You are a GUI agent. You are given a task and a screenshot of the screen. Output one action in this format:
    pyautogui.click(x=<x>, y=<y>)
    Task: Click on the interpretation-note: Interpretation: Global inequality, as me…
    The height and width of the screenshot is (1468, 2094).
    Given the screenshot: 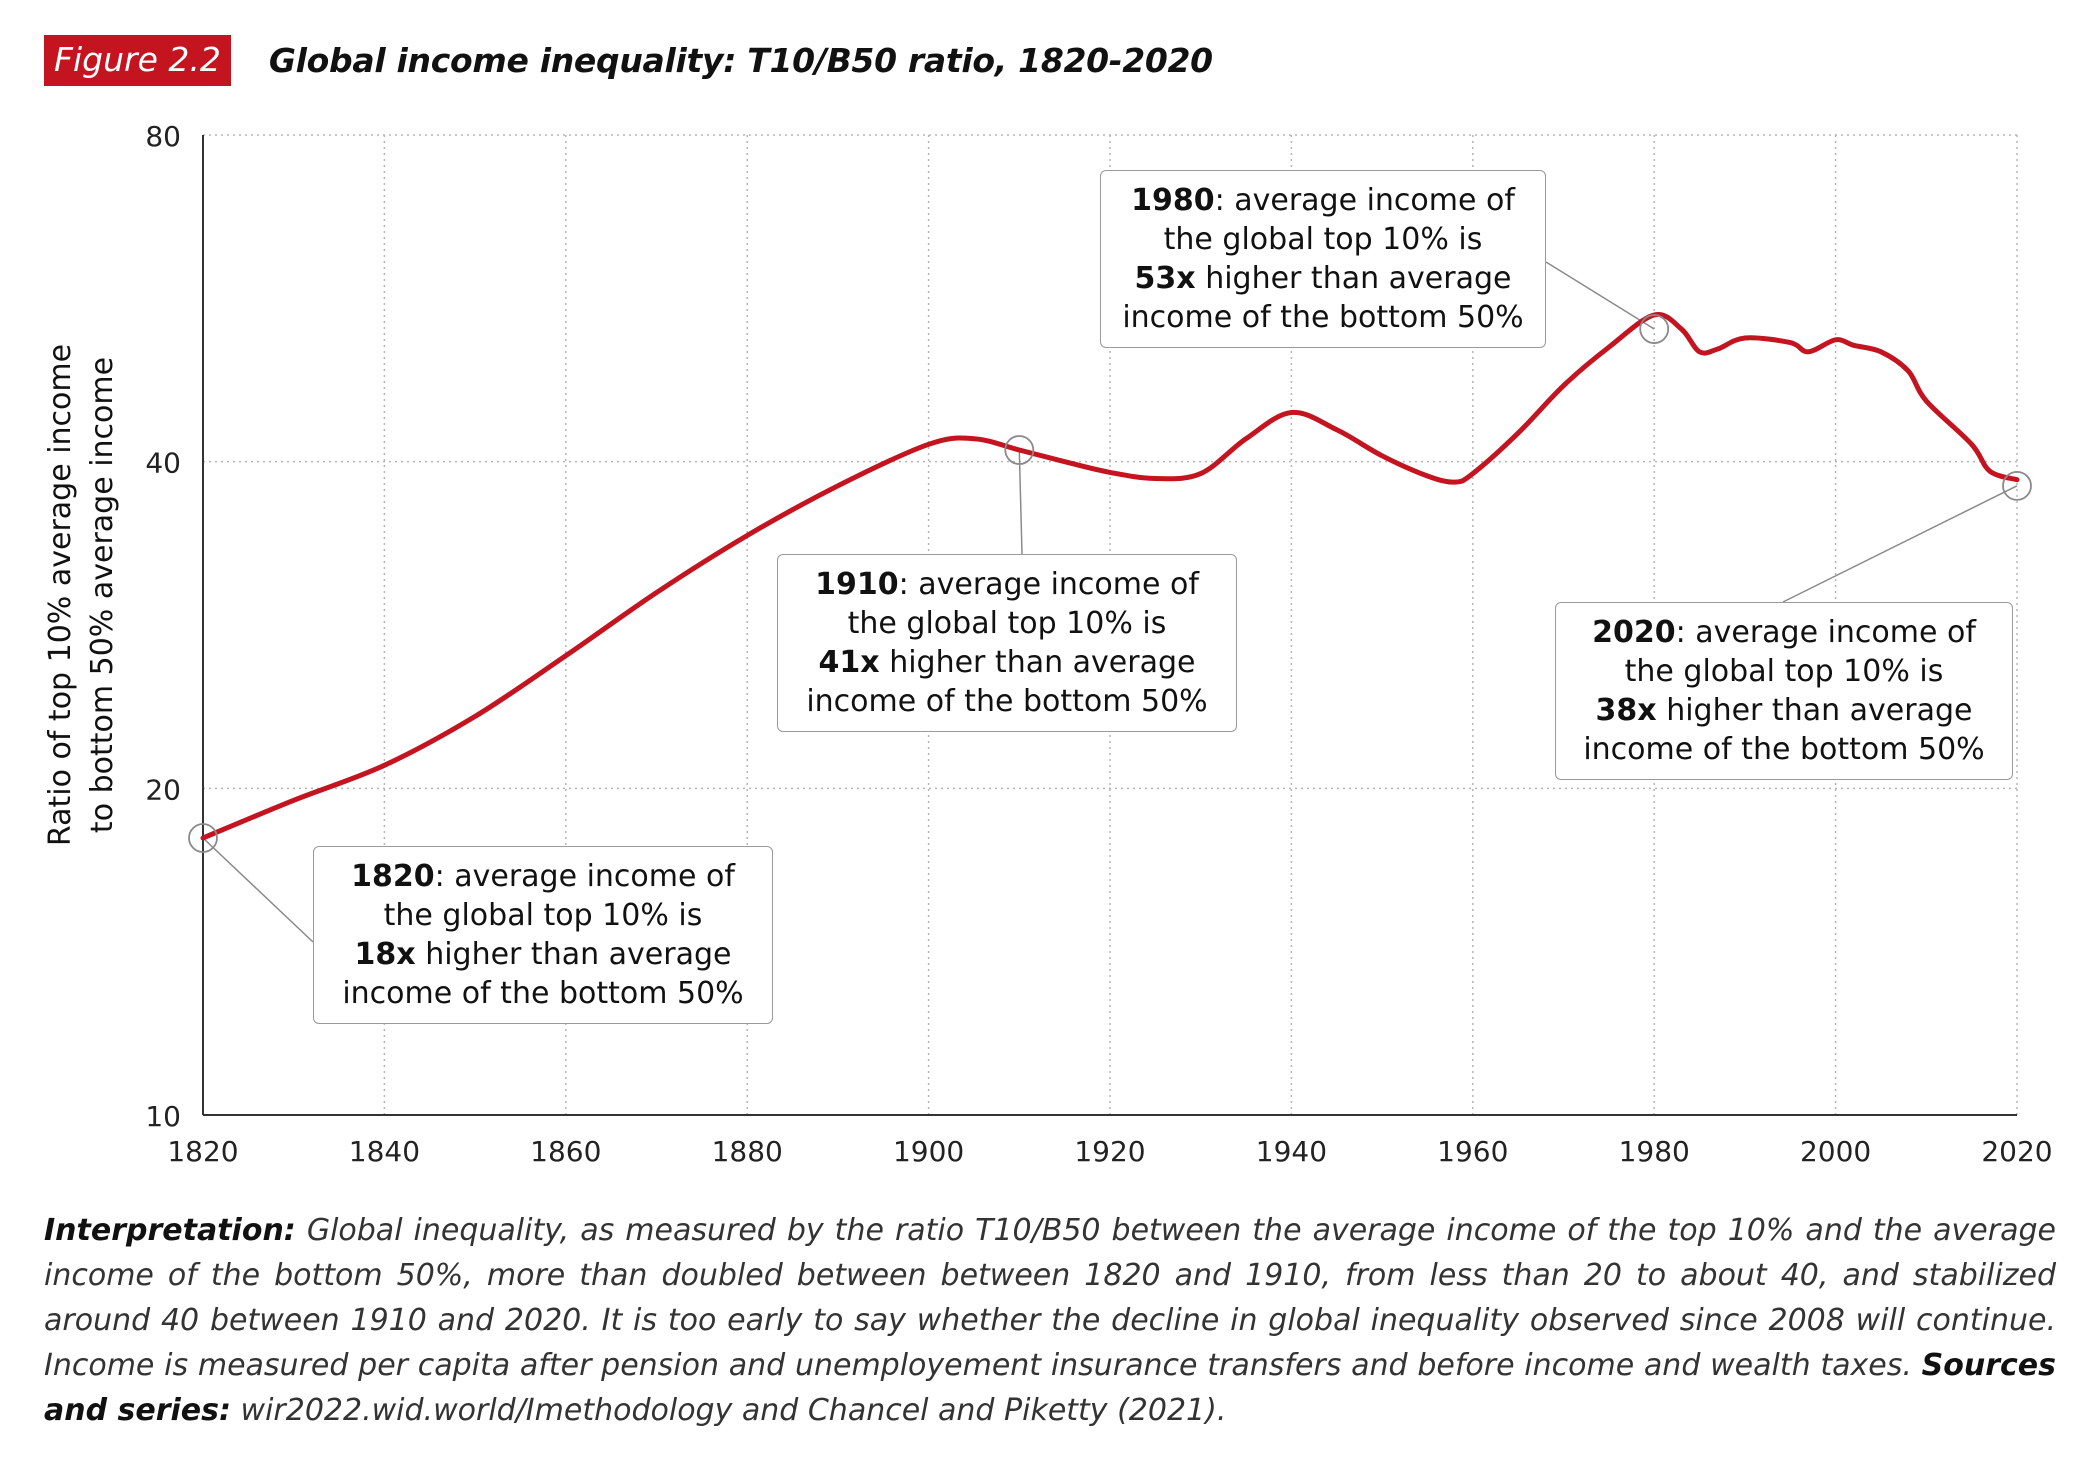 What is the action you would take?
    pyautogui.click(x=1050, y=1320)
    